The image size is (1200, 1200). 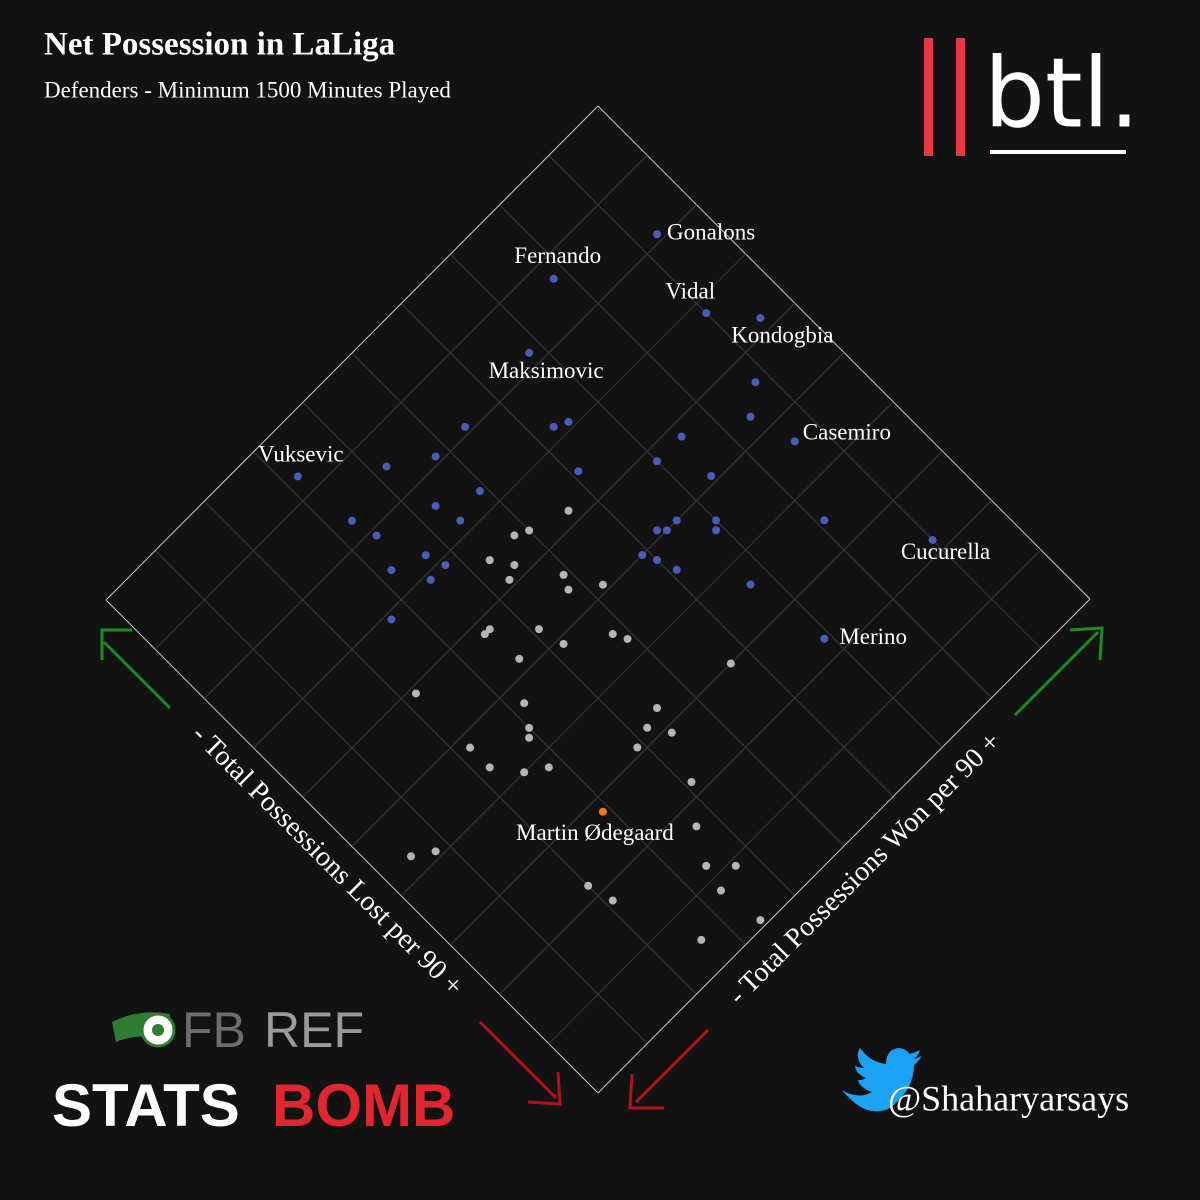 What do you see at coordinates (546, 370) in the screenshot?
I see `point-label: Maksimovic` at bounding box center [546, 370].